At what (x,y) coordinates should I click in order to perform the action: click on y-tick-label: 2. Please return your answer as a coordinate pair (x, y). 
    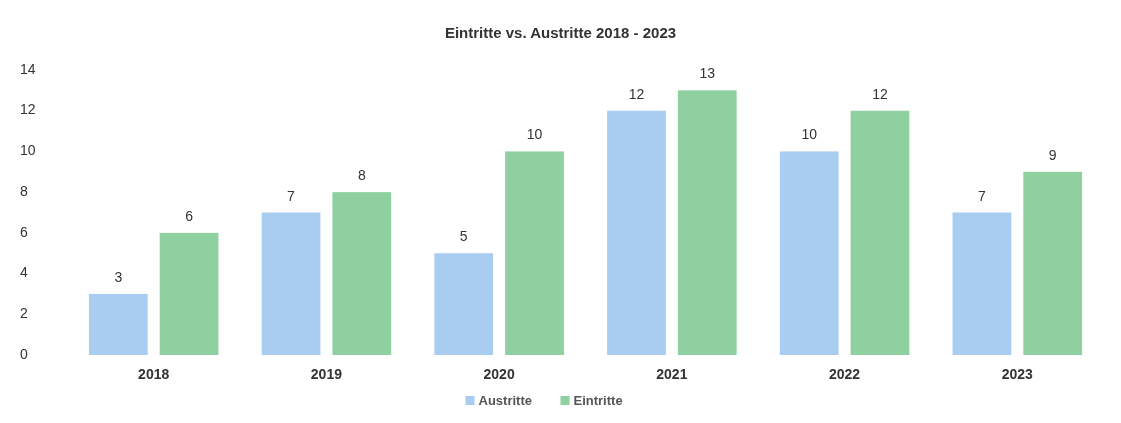
    Looking at the image, I should click on (24, 312).